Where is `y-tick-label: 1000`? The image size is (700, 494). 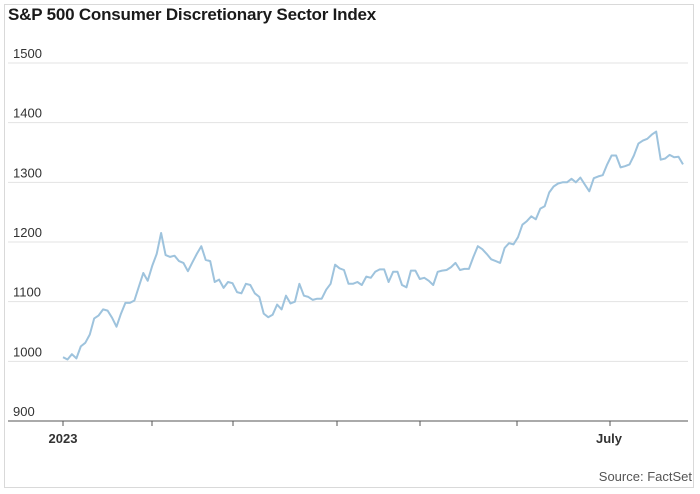
y-tick-label: 1000 is located at coordinates (27, 351).